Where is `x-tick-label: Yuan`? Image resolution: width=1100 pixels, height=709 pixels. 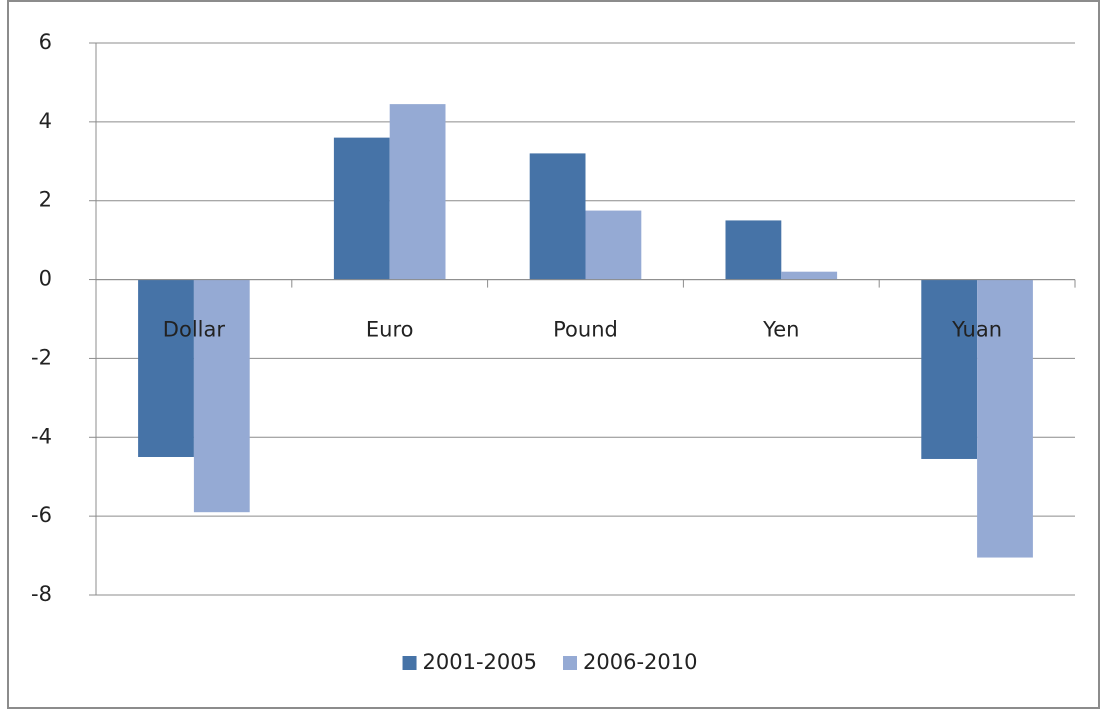
x-tick-label: Yuan is located at coordinates (976, 330).